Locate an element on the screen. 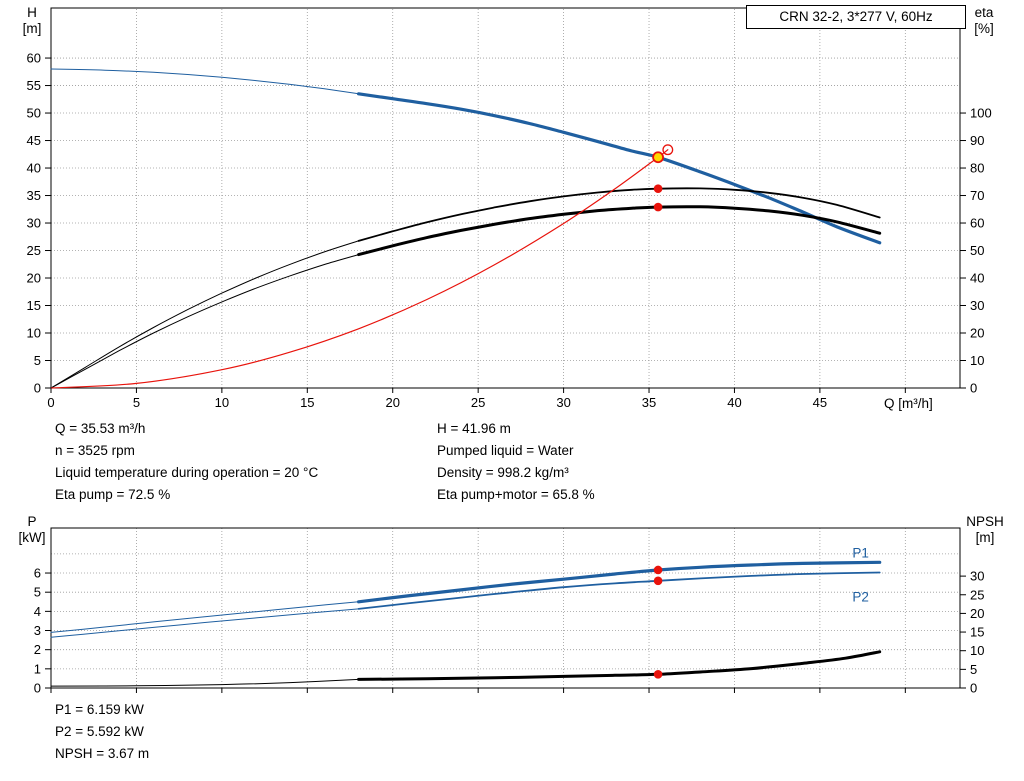  p-axis-title: P [kW] is located at coordinates (32, 530).